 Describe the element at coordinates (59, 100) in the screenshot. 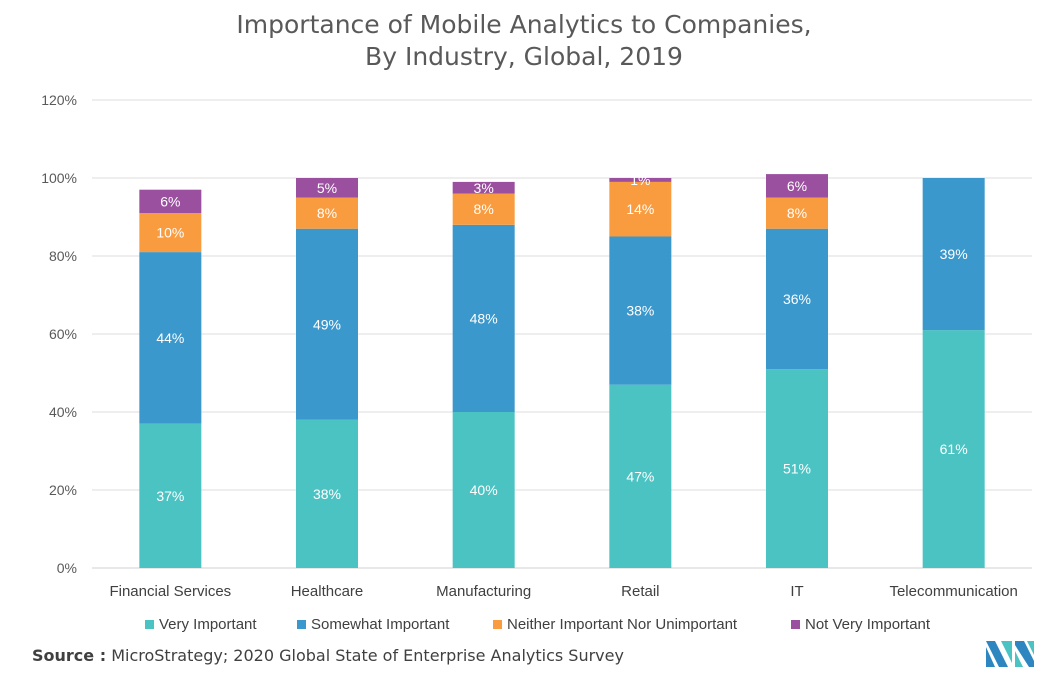

I see `y-tick-label: 120%` at that location.